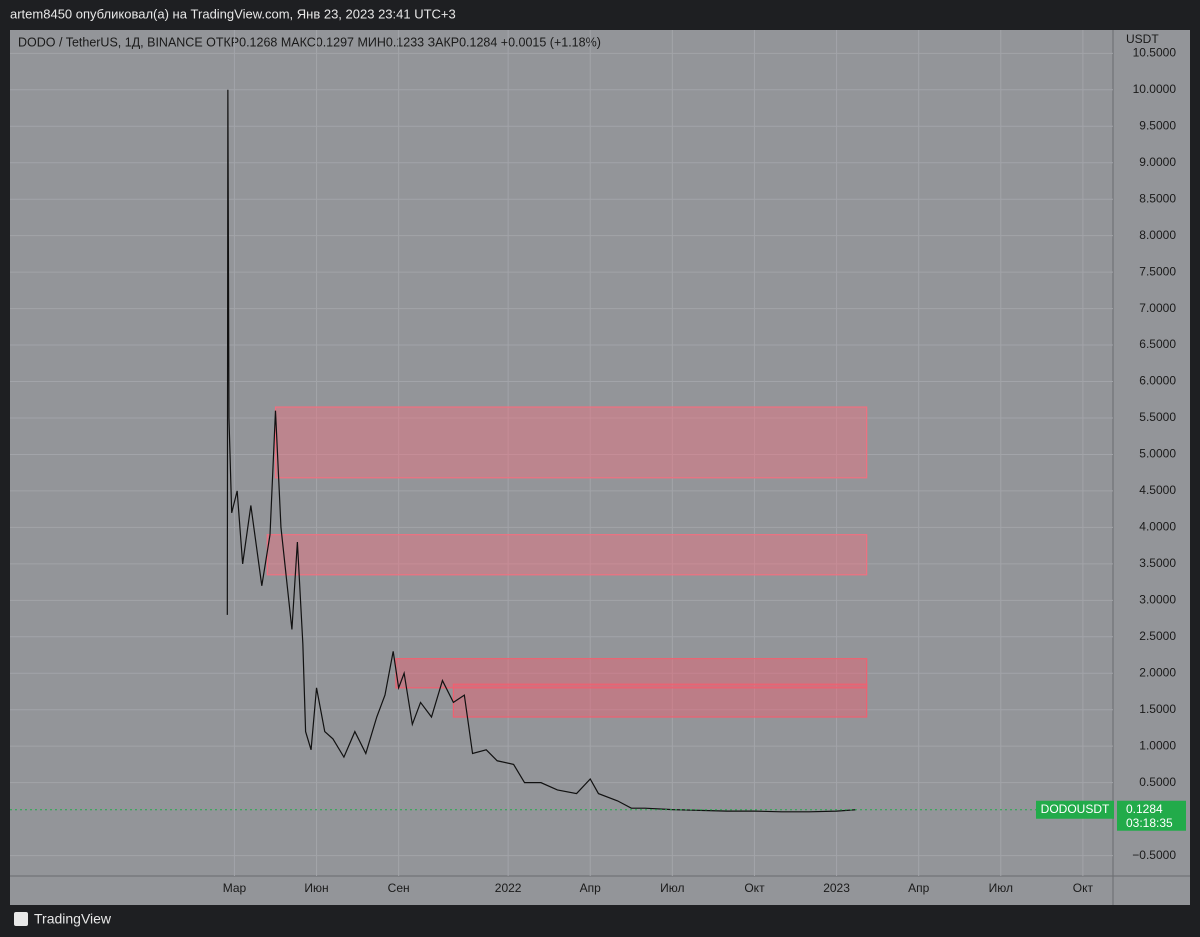 The height and width of the screenshot is (937, 1200). Describe the element at coordinates (1157, 417) in the screenshot. I see `y-tick-label: 5.5000` at that location.